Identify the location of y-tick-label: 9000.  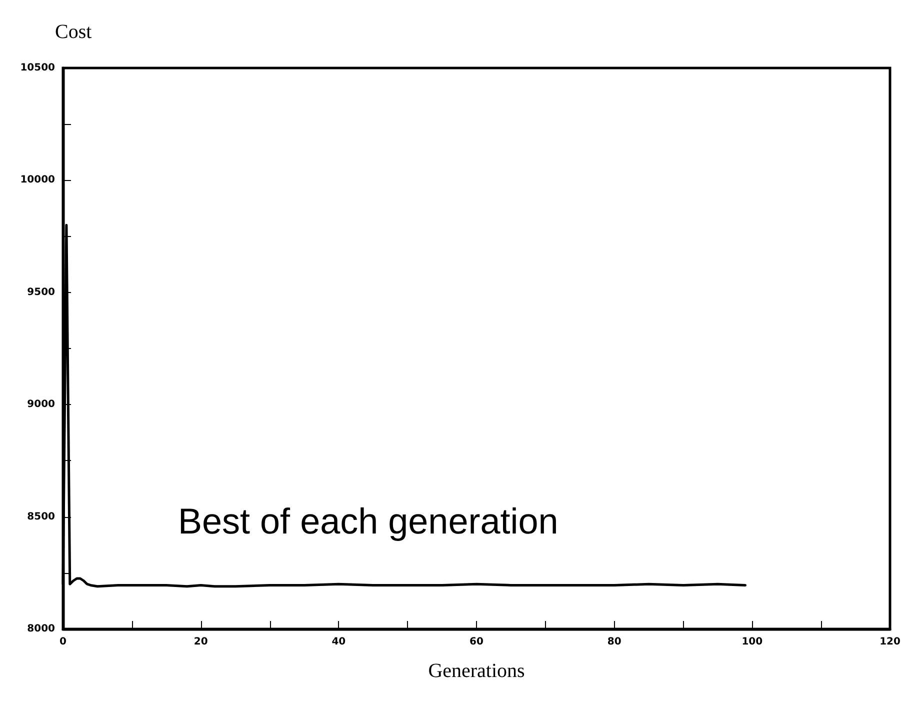
(41, 404).